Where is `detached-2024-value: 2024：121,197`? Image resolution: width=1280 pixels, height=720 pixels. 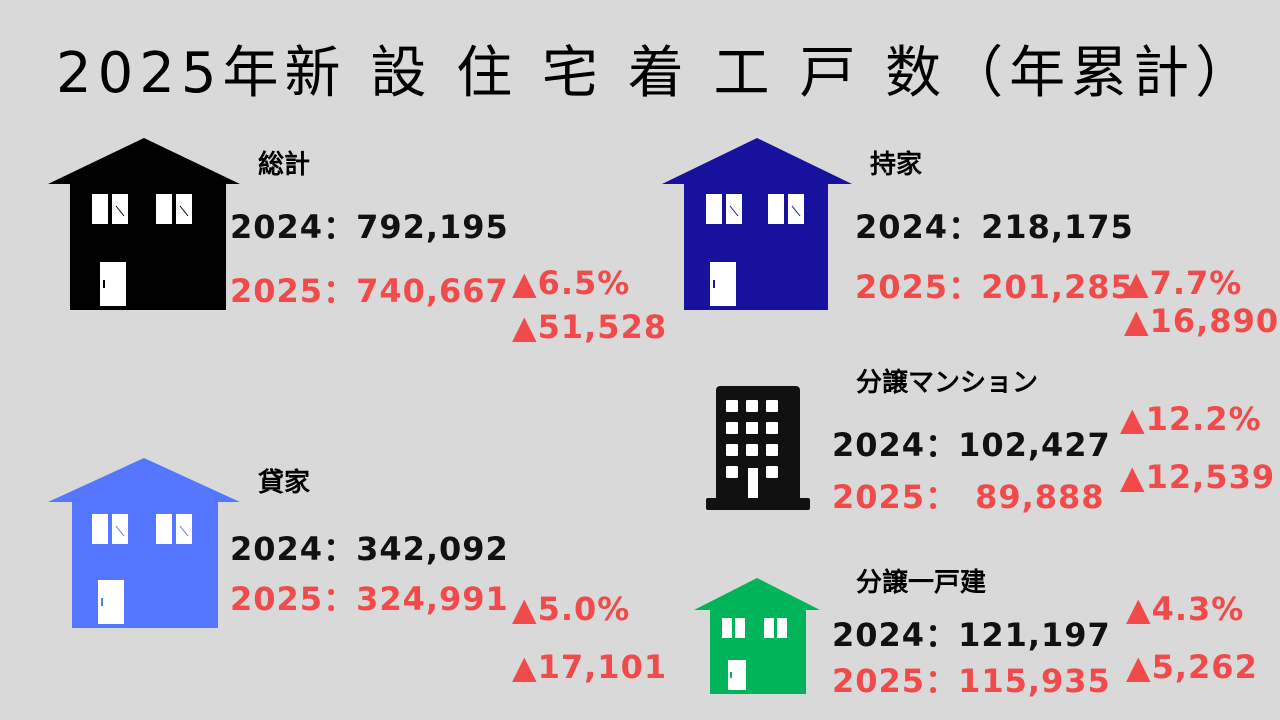
detached-2024-value: 2024：121,197 is located at coordinates (971, 635).